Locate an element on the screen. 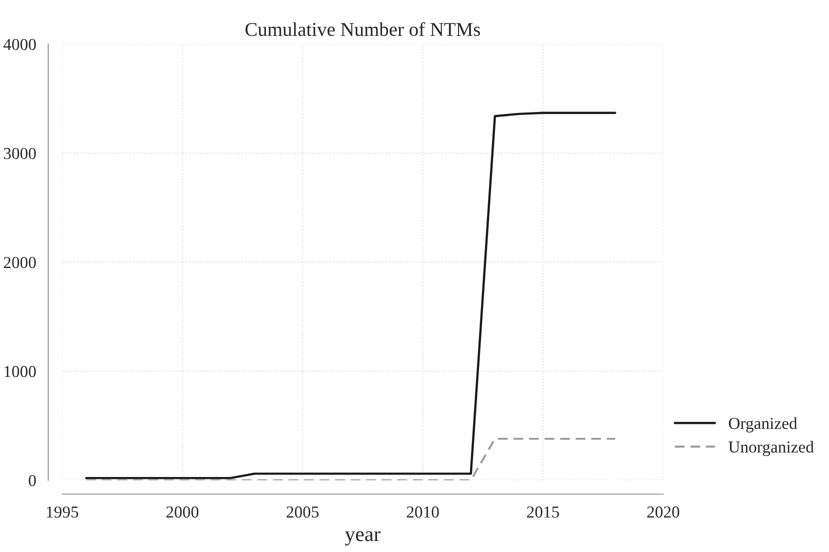 Image resolution: width=829 pixels, height=552 pixels. x-tick-label: 2005 is located at coordinates (302, 512).